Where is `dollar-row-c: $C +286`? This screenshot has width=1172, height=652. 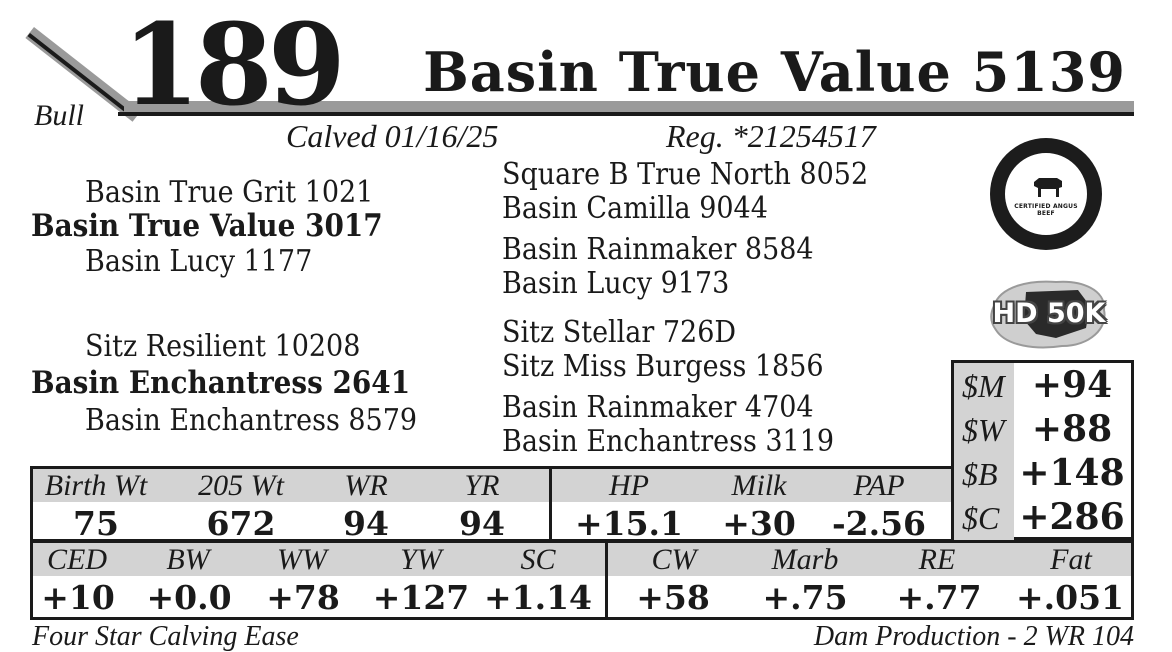 dollar-row-c: $C +286 is located at coordinates (1042, 517).